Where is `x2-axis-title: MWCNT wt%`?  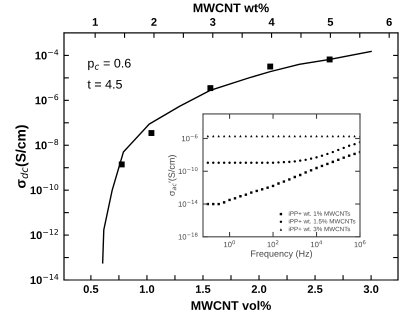
x2-axis-title: MWCNT wt% is located at coordinates (231, 7).